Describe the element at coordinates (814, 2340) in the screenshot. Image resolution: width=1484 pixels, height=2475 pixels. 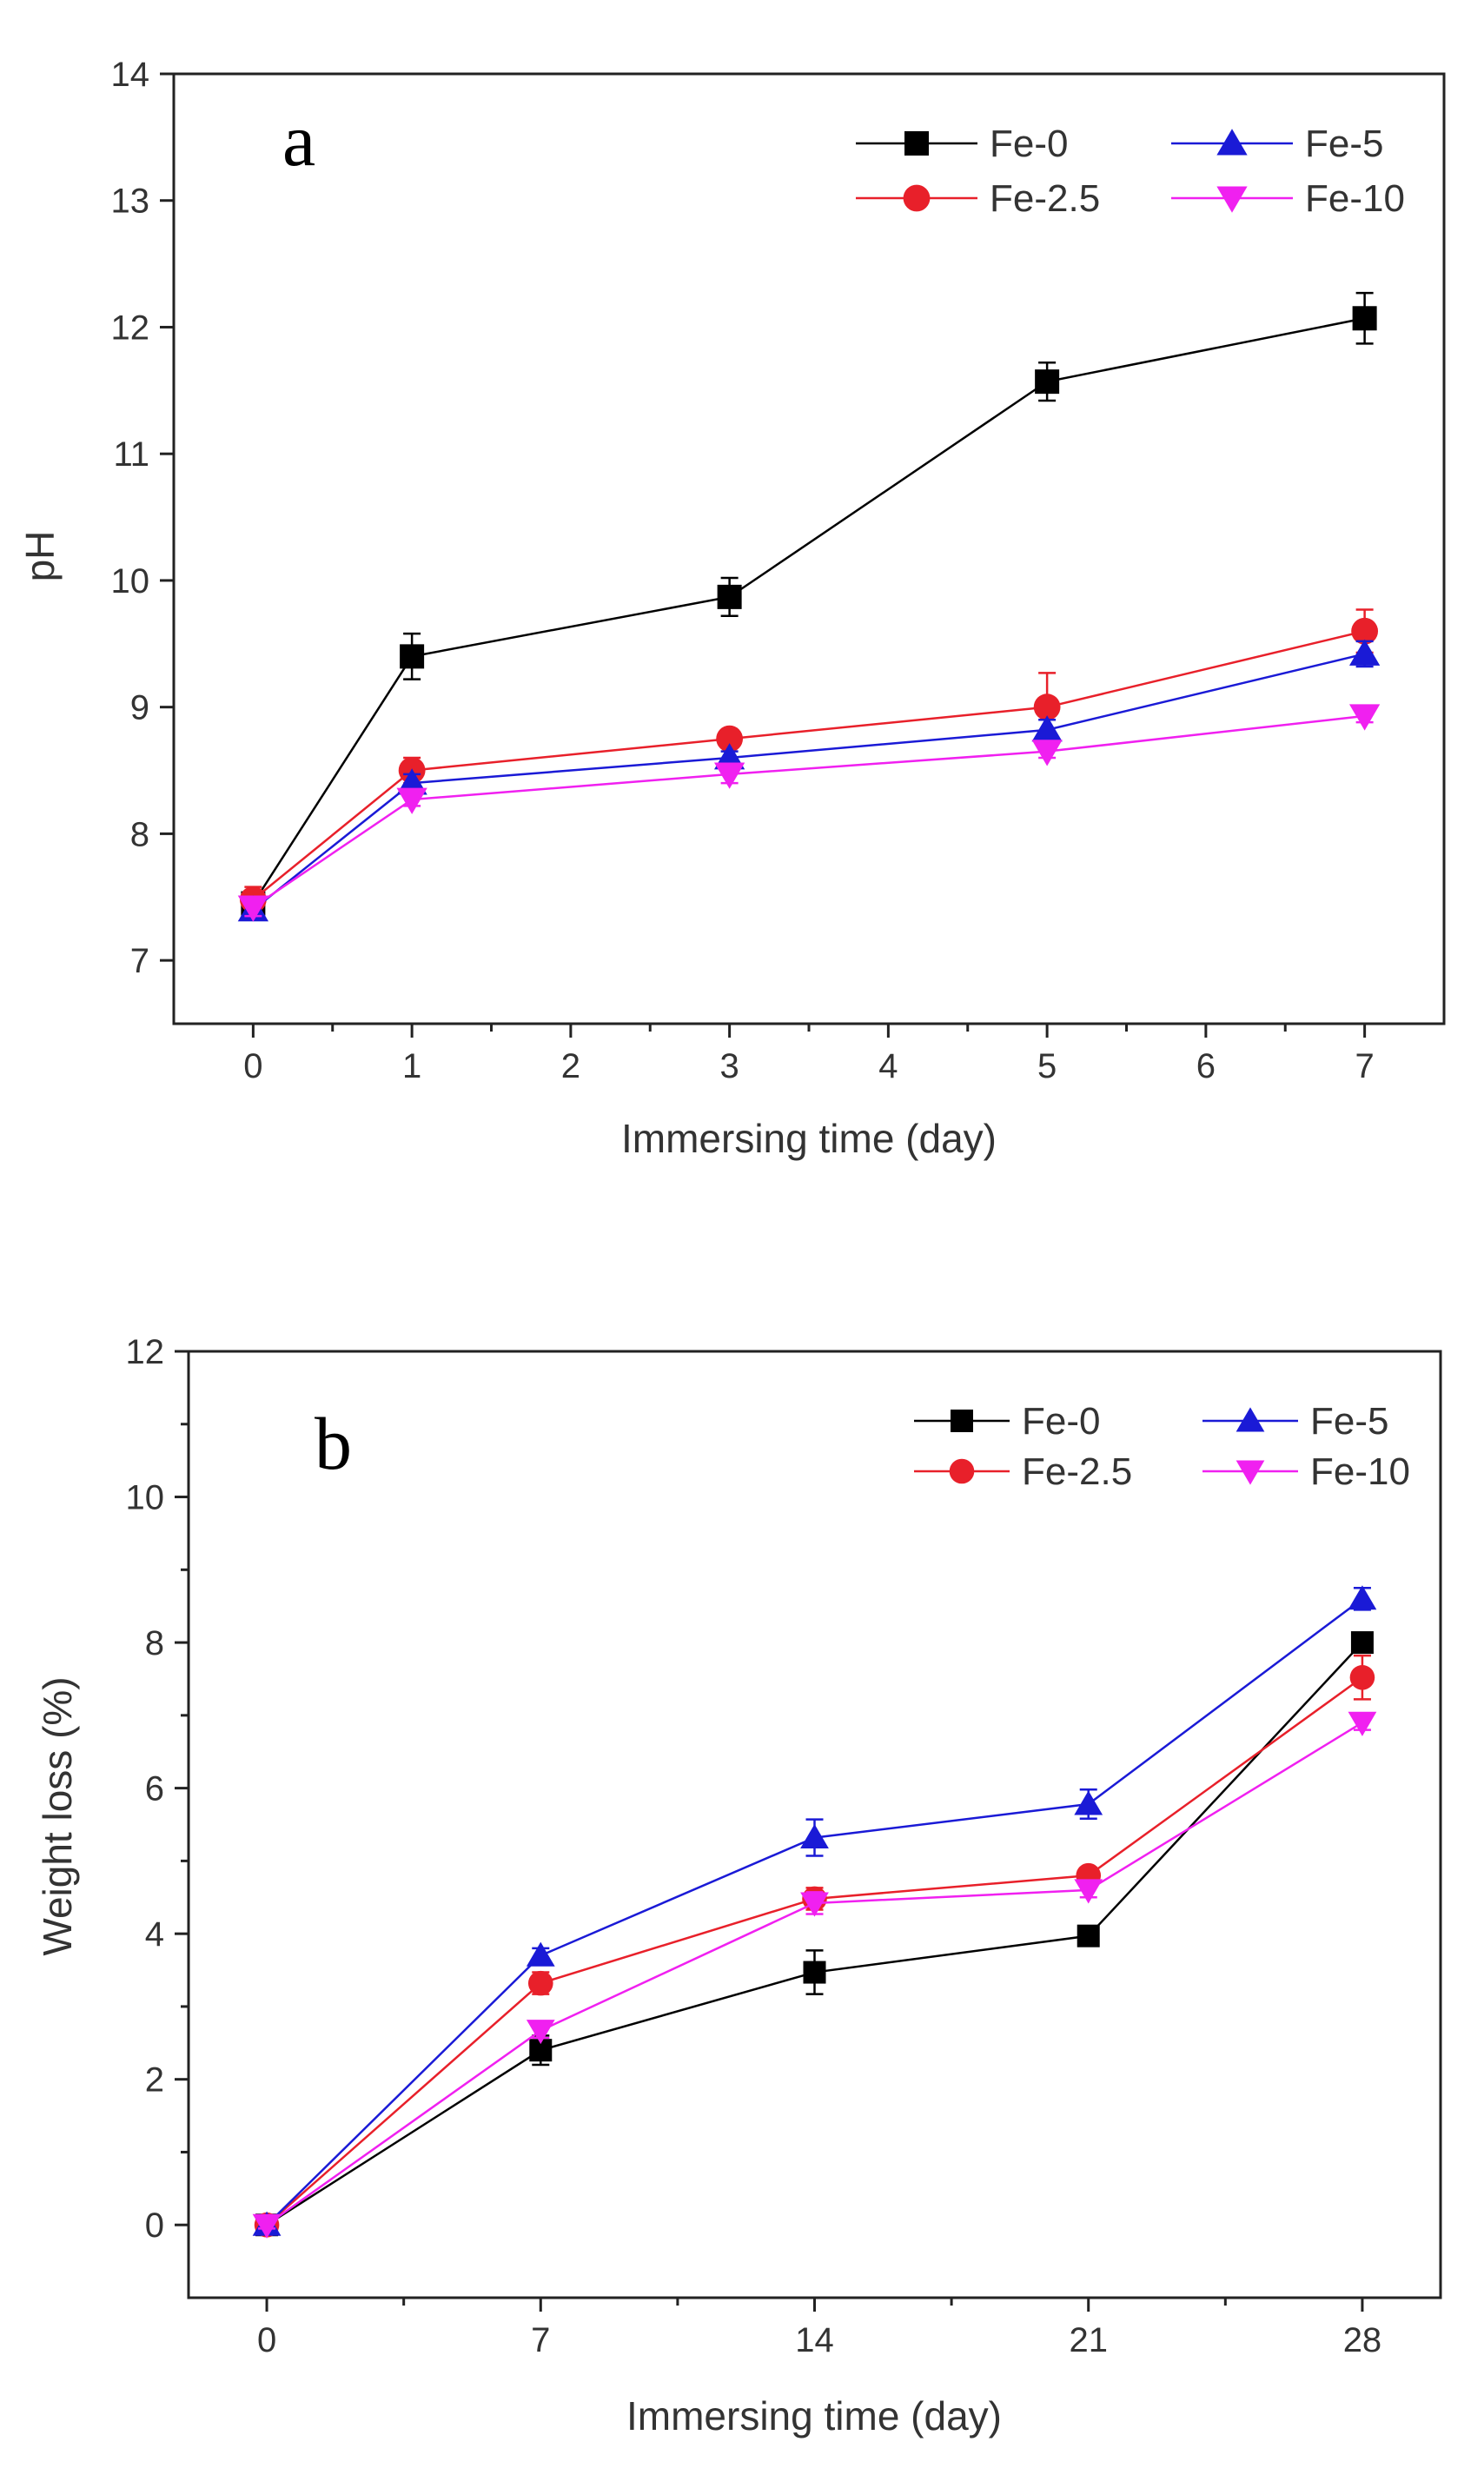
I see `x-tick-label: 14` at that location.